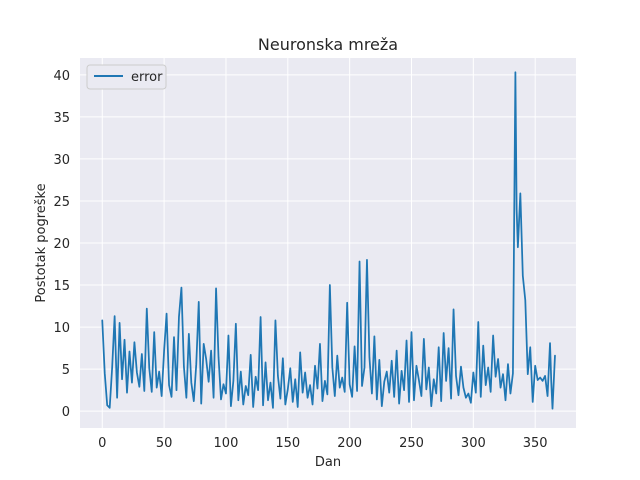 The image size is (640, 480). I want to click on y-tick-label: 40, so click(61, 76).